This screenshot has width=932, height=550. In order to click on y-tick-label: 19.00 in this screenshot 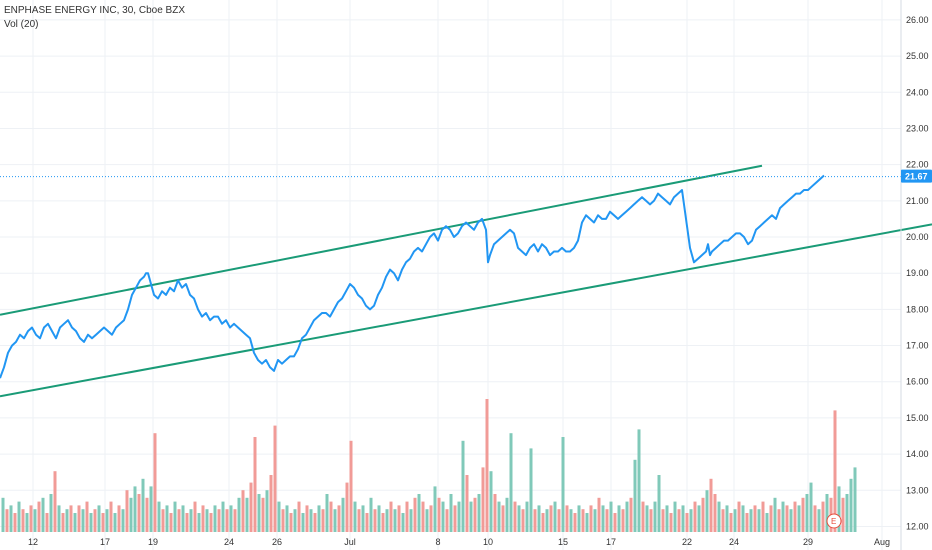, I will do `click(917, 273)`.